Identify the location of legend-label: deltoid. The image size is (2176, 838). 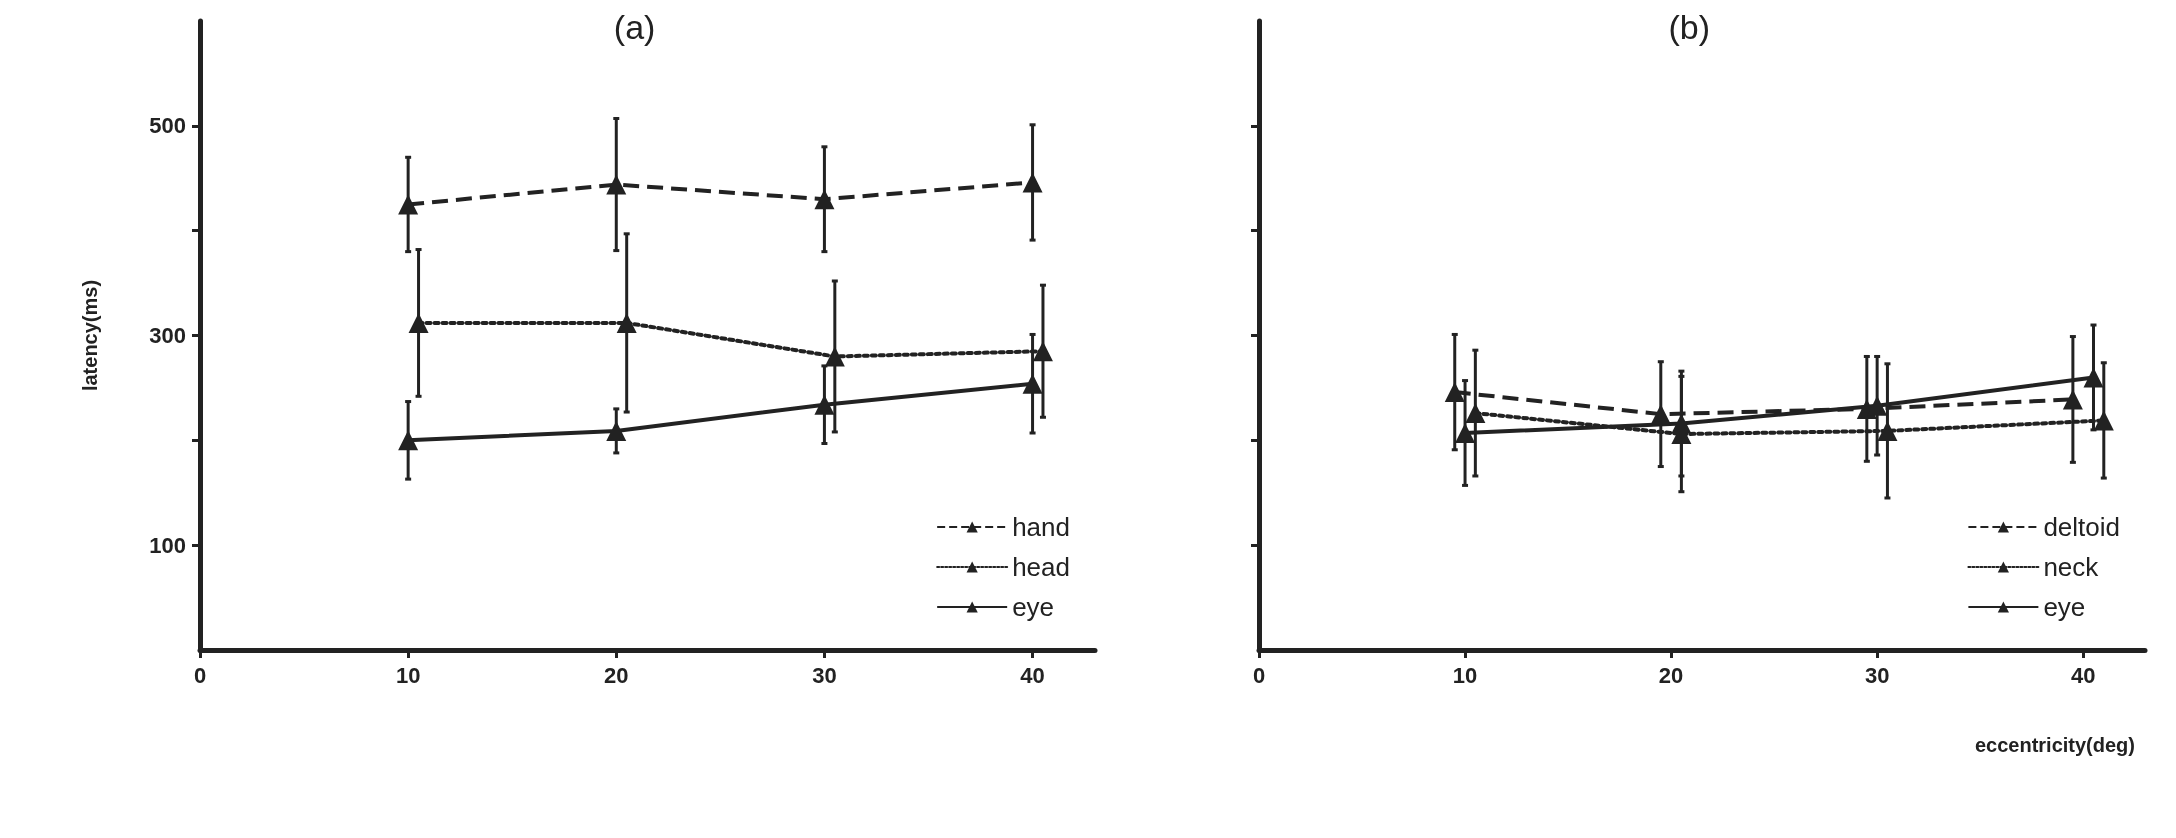
(2082, 527).